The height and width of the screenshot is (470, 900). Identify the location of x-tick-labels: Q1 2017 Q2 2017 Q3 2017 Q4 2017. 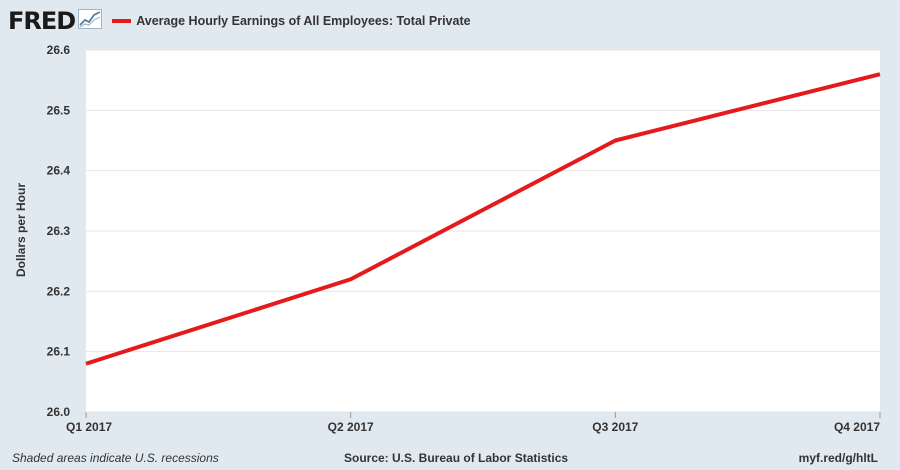
(473, 427).